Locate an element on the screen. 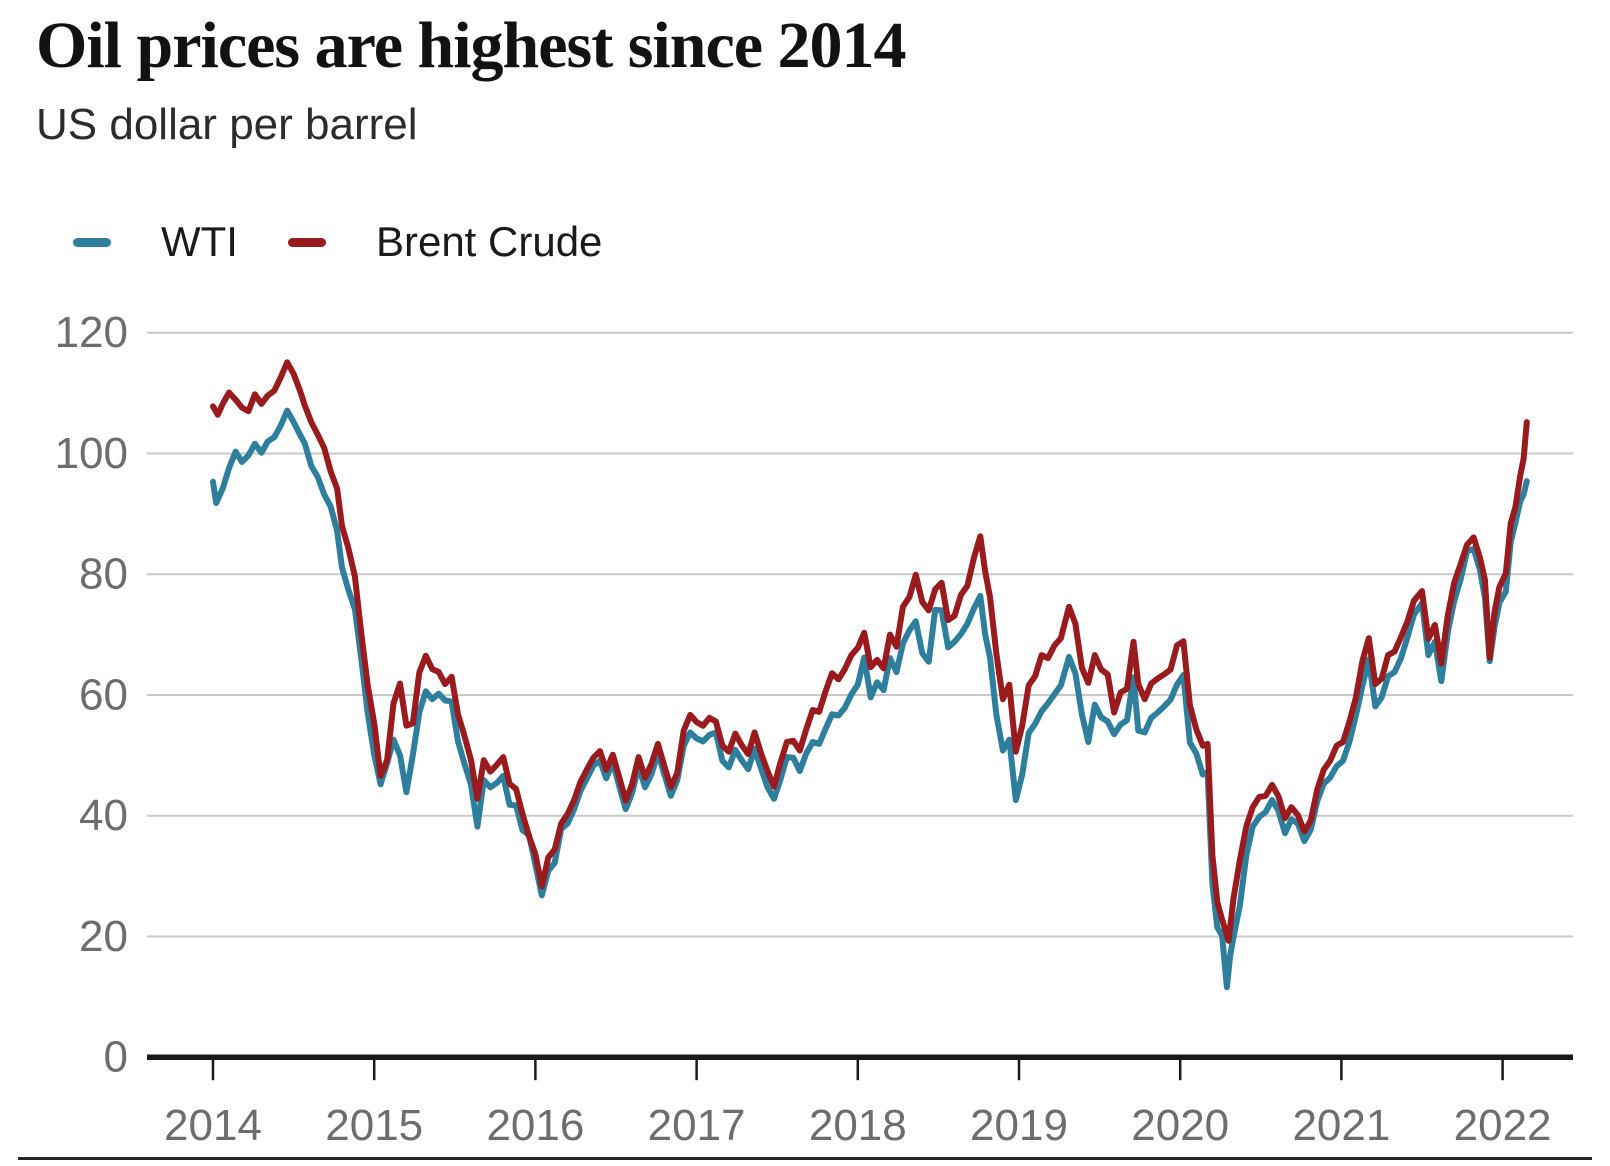 The height and width of the screenshot is (1166, 1610). y-tick-label: 80 is located at coordinates (103, 574).